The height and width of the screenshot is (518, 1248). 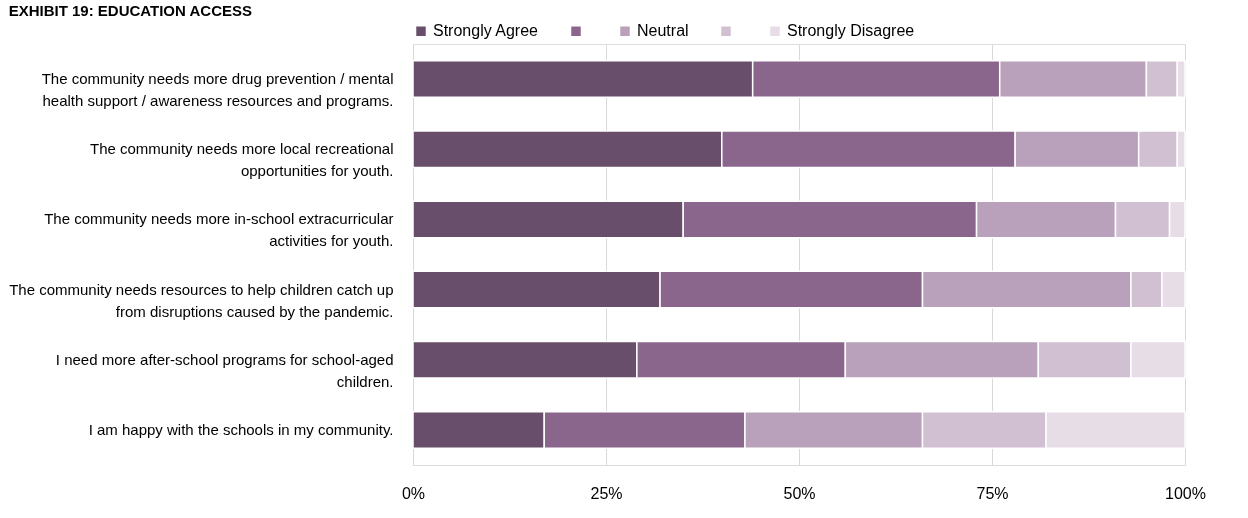 I want to click on y-tick-label: I am happy with the schools in my community., so click(x=241, y=429).